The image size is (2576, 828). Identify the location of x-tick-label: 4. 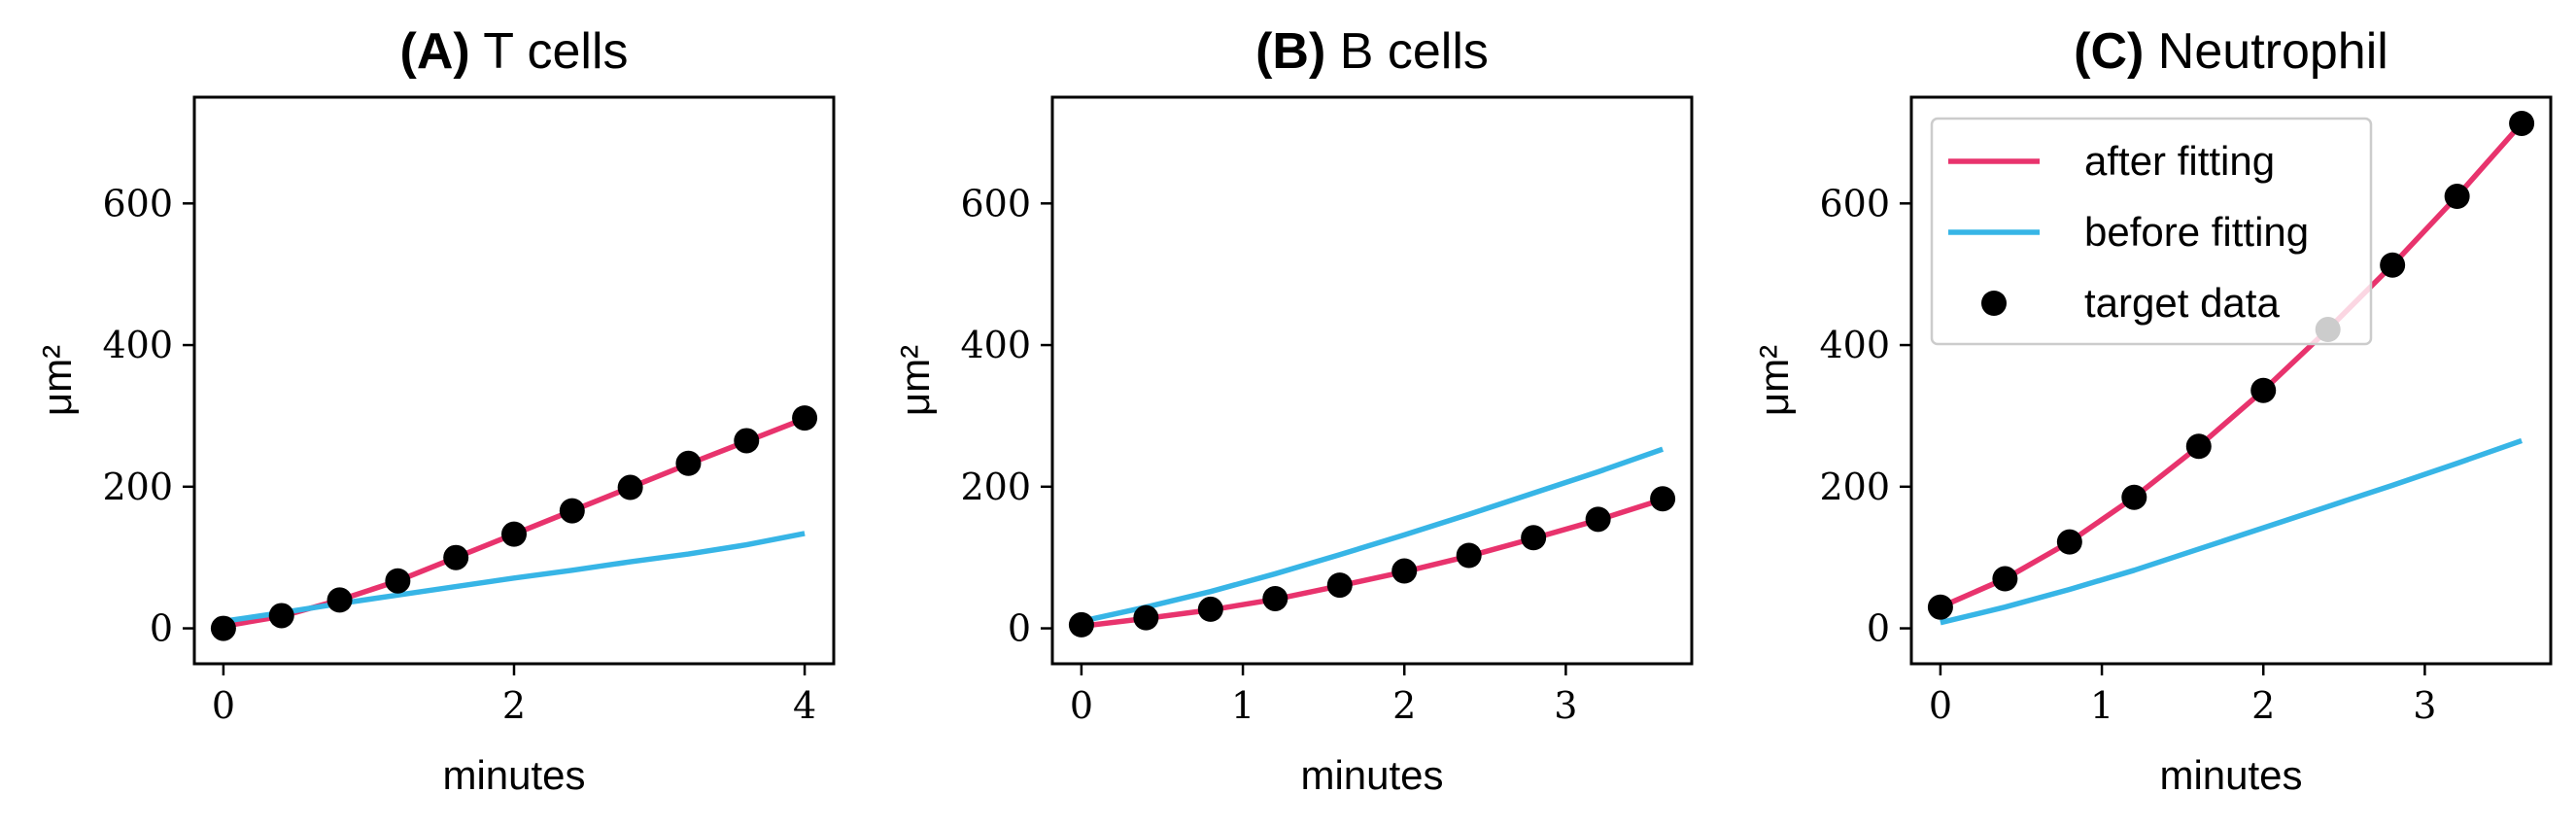
(805, 705).